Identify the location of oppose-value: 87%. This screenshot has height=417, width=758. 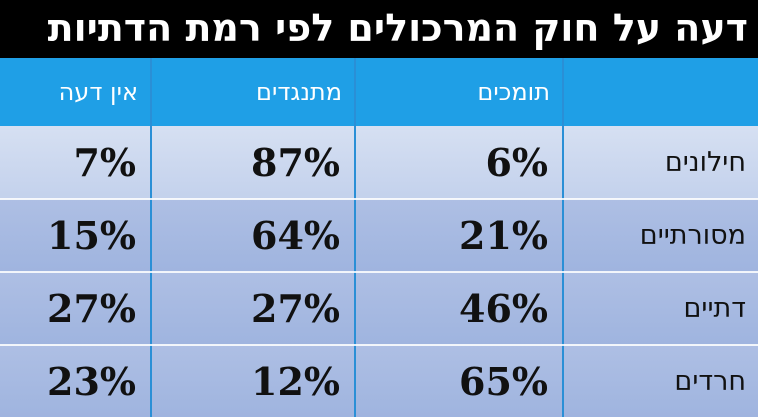
(295, 162).